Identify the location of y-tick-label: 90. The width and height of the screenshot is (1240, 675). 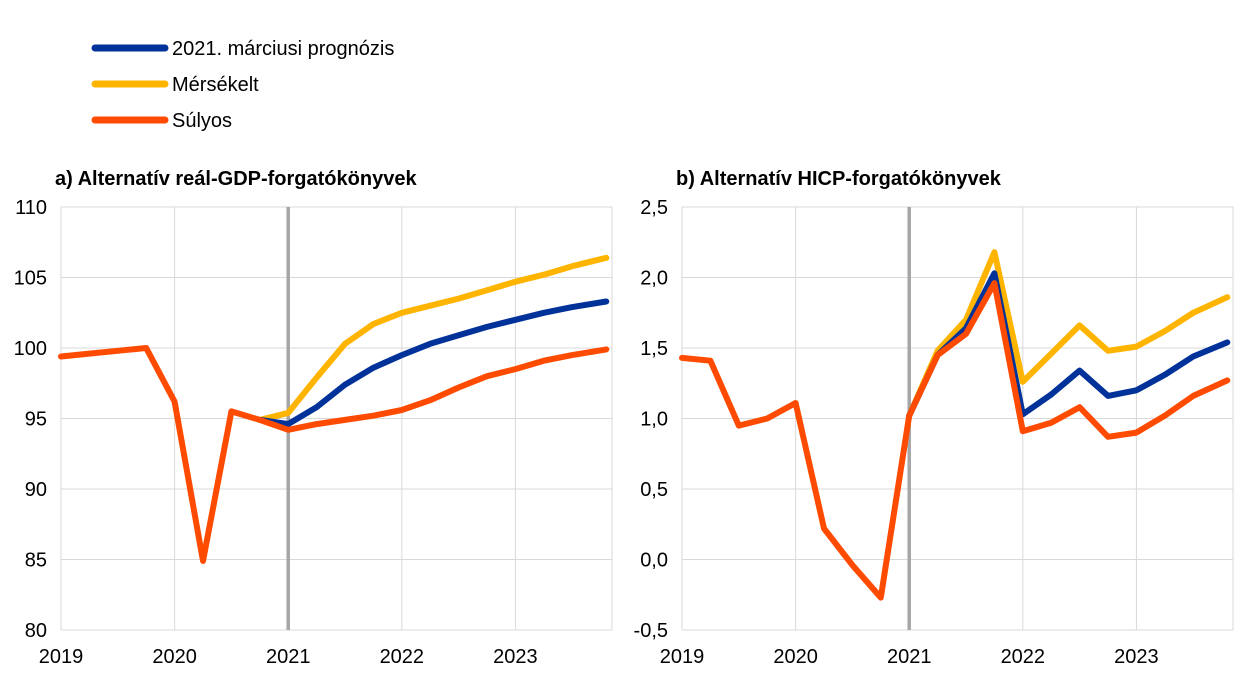
(36, 490).